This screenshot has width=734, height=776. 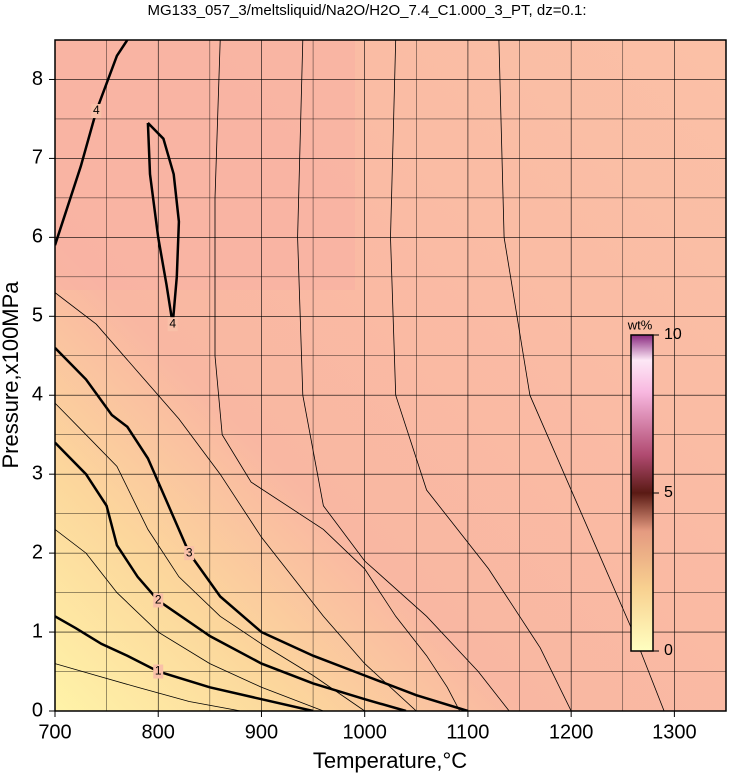 What do you see at coordinates (205, 165) in the screenshot?
I see `plot-shade` at bounding box center [205, 165].